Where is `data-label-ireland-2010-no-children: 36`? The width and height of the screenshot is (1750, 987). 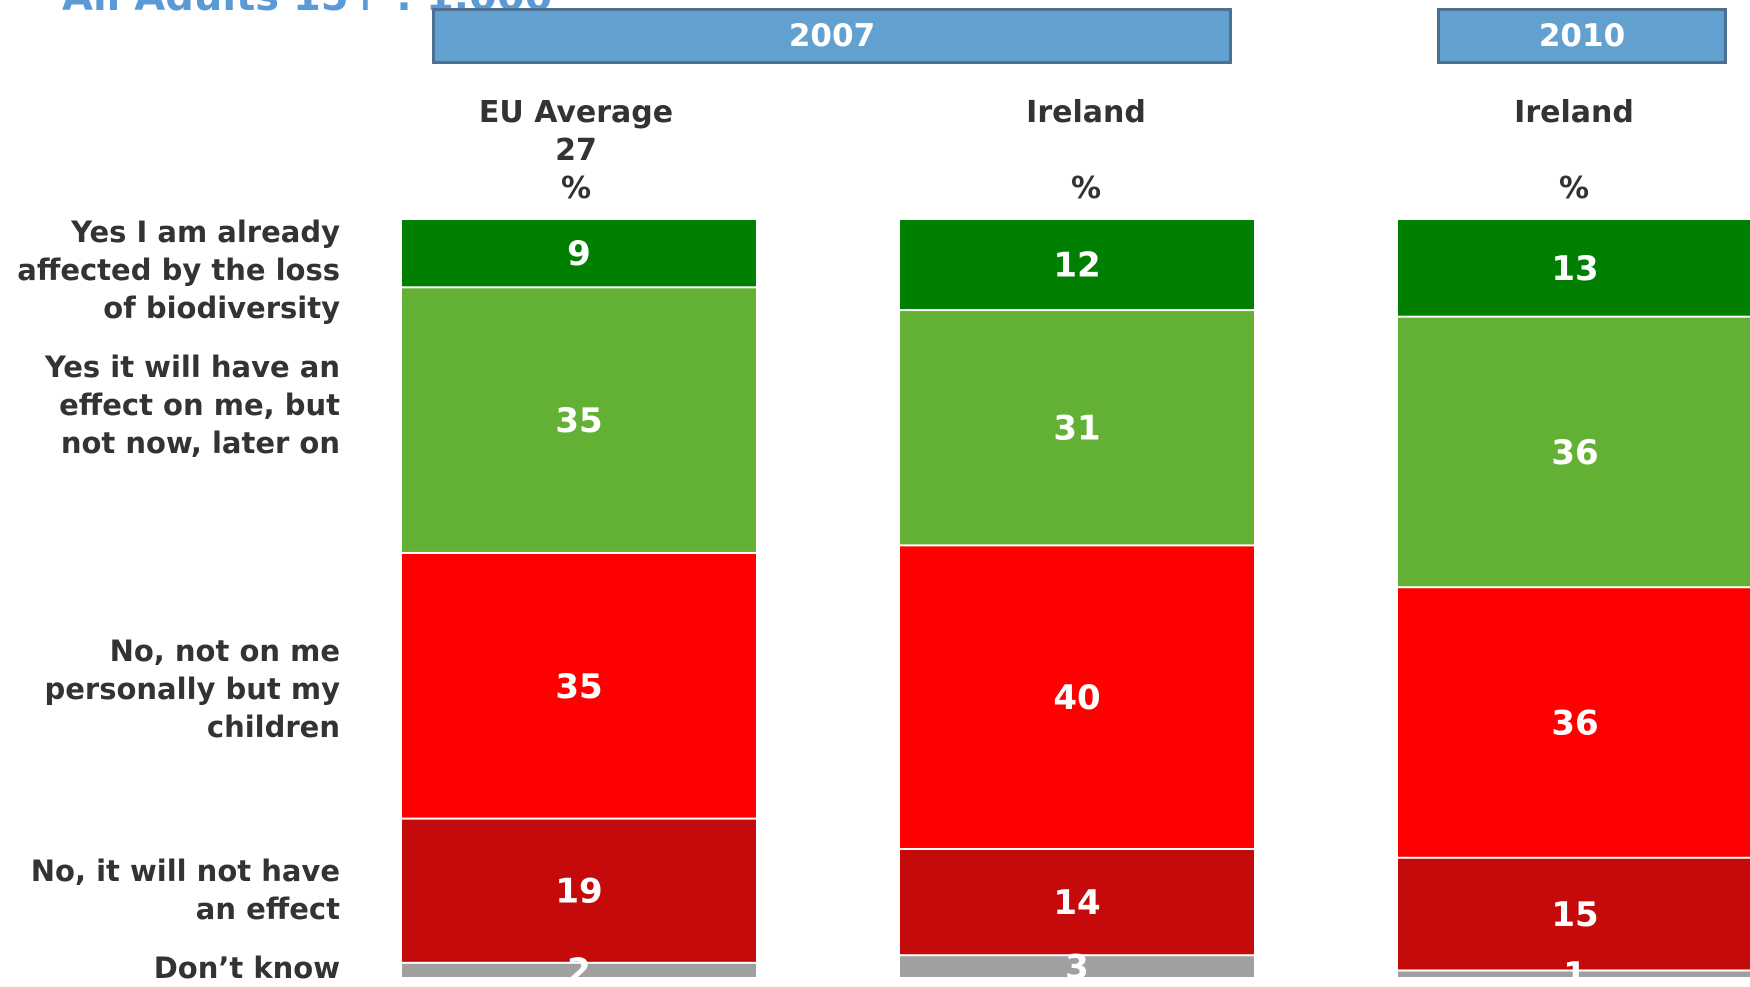
data-label-ireland-2010-no-children: 36 is located at coordinates (1574, 723).